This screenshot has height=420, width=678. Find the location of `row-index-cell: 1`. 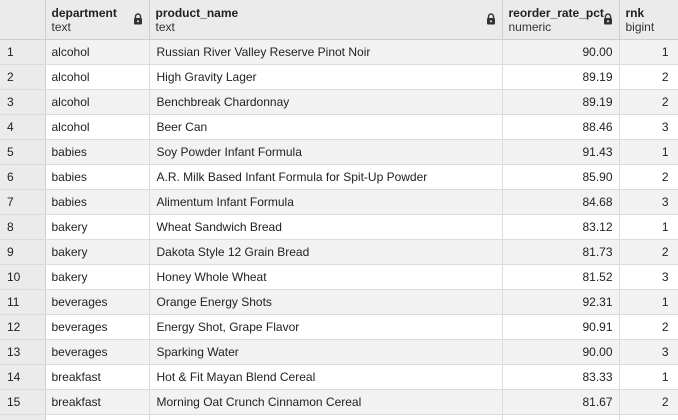

row-index-cell: 1 is located at coordinates (23, 52).